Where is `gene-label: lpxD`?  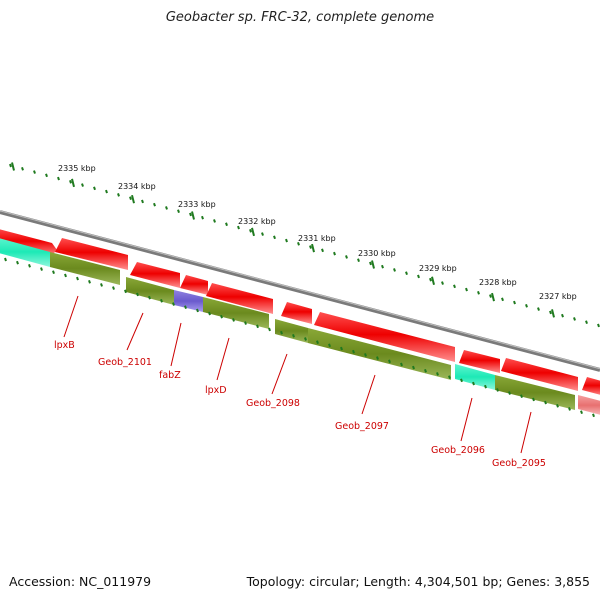
gene-label: lpxD is located at coordinates (216, 390).